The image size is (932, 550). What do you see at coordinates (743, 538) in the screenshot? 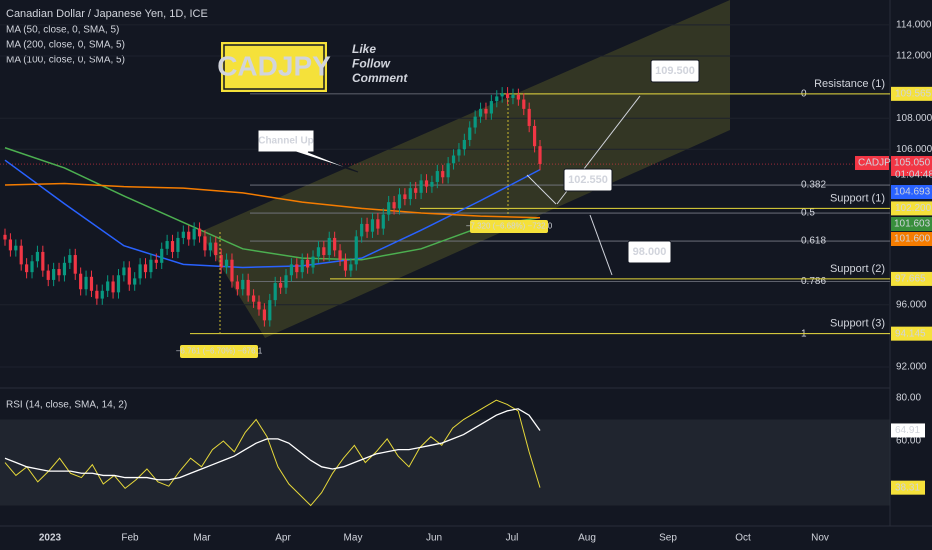
I see `time-label: Oct` at bounding box center [743, 538].